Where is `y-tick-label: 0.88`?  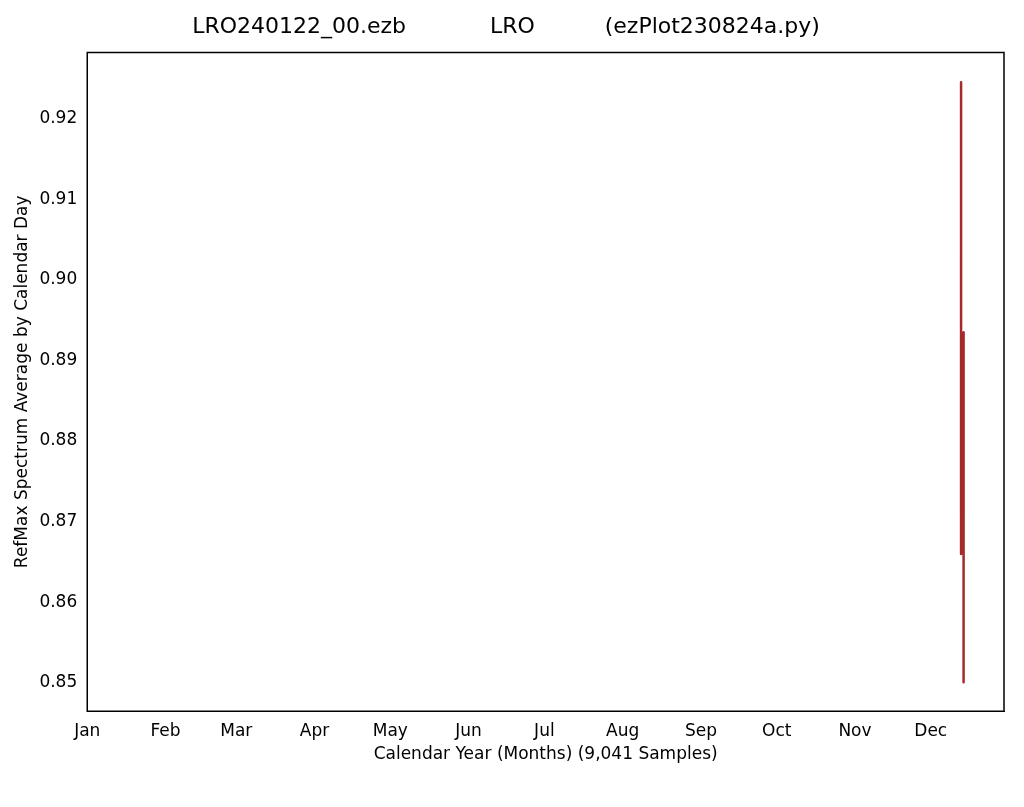
y-tick-label: 0.88 is located at coordinates (58, 439).